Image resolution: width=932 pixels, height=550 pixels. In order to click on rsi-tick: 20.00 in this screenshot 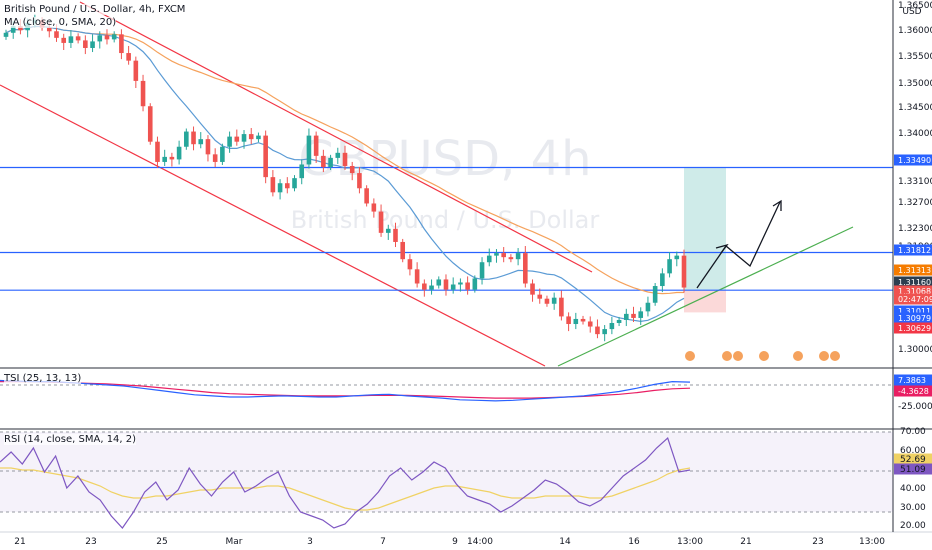, I will do `click(913, 526)`.